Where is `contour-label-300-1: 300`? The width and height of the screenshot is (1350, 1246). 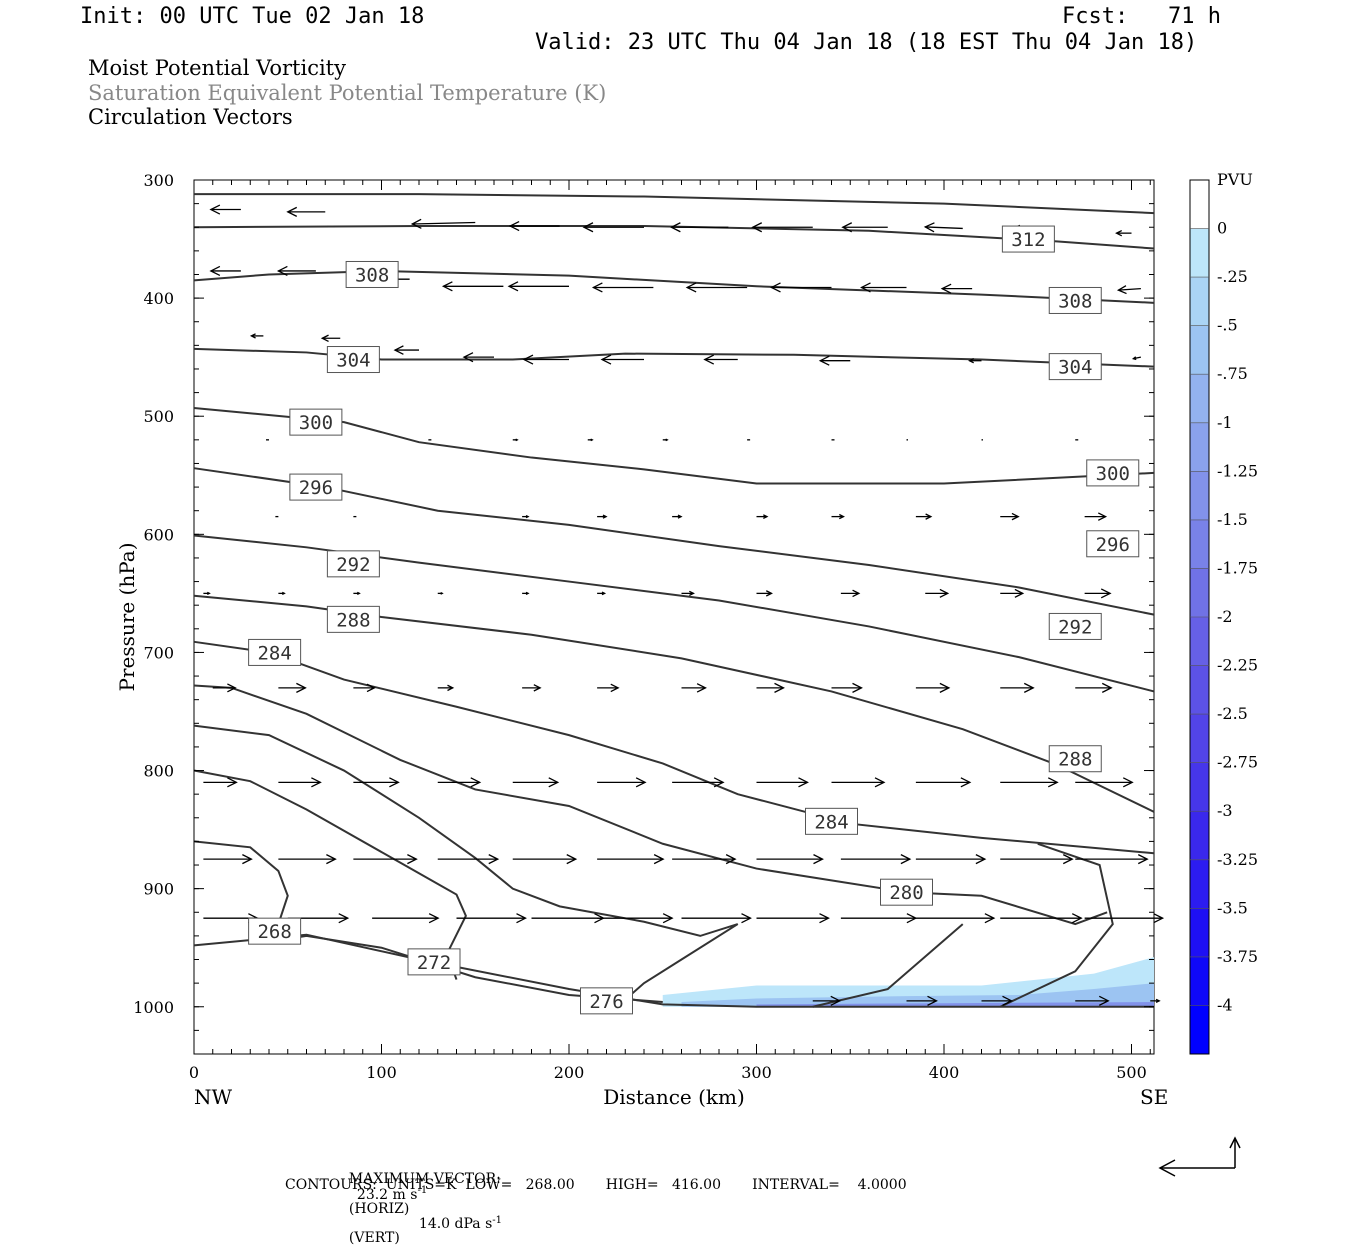 contour-label-300-1: 300 is located at coordinates (1113, 473).